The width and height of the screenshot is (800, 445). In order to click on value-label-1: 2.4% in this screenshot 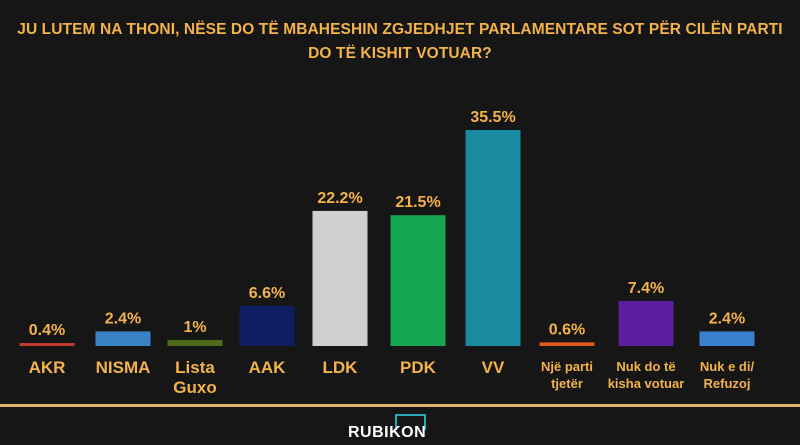, I will do `click(123, 318)`.